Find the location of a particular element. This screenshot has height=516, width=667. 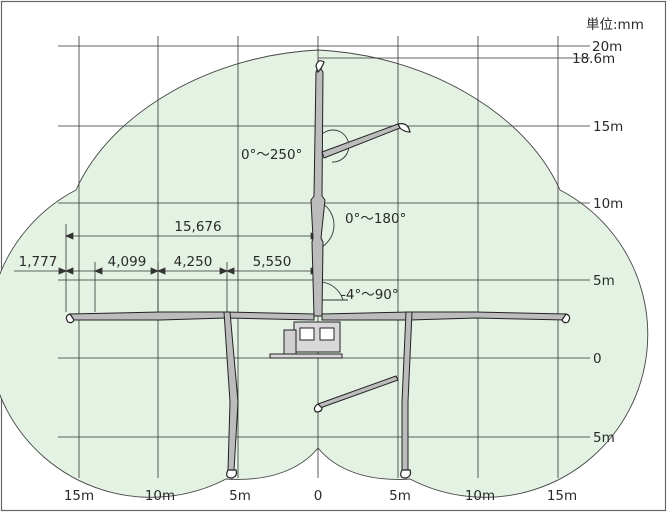

angle-lower: -4°〜90° is located at coordinates (370, 295).